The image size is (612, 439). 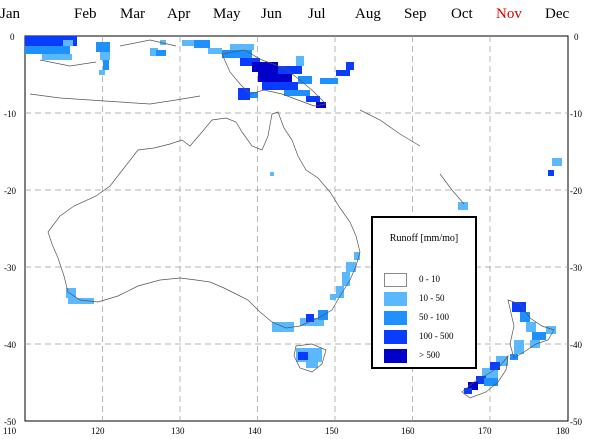 I want to click on svg-text: 140, so click(x=255, y=431).